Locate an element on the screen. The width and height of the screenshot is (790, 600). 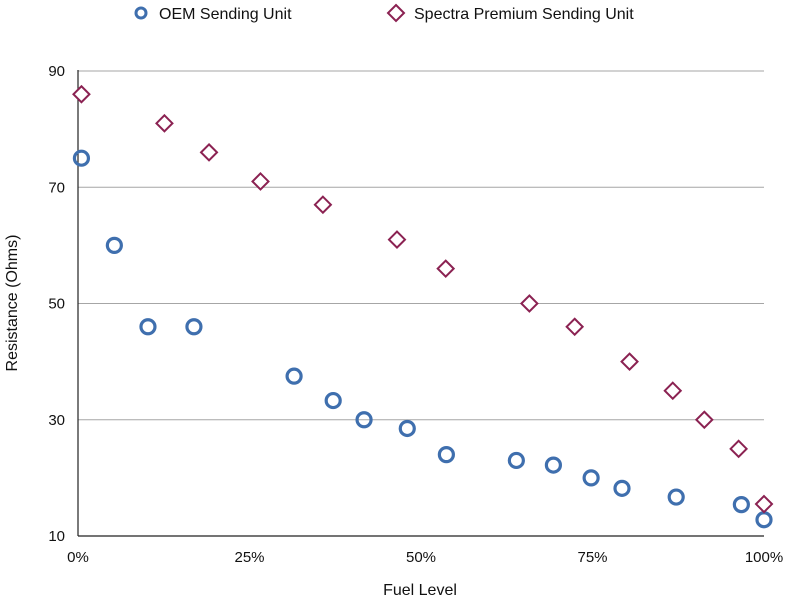
y-tick-label: 90 is located at coordinates (56, 71).